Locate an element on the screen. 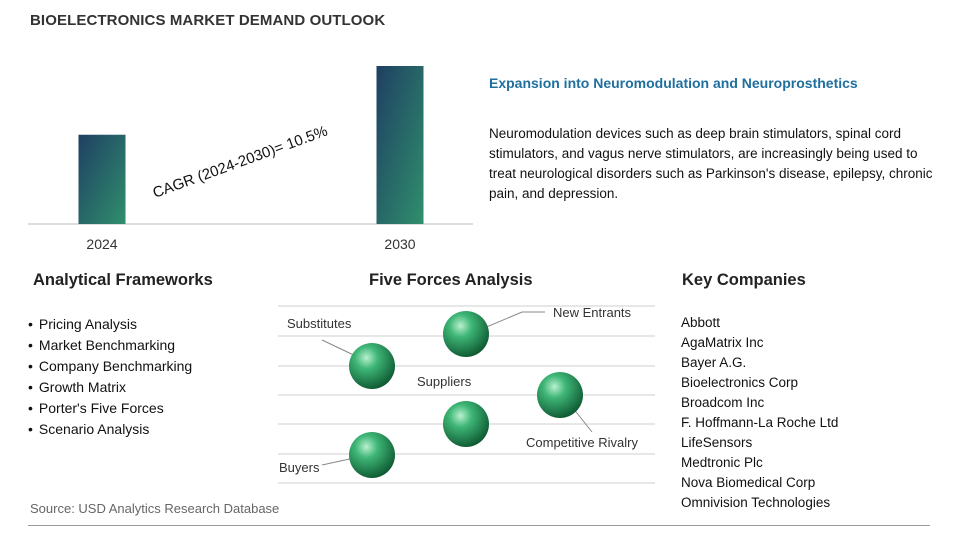 This screenshot has width=958, height=542. framework-item: Scenario Analysis is located at coordinates (110, 429).